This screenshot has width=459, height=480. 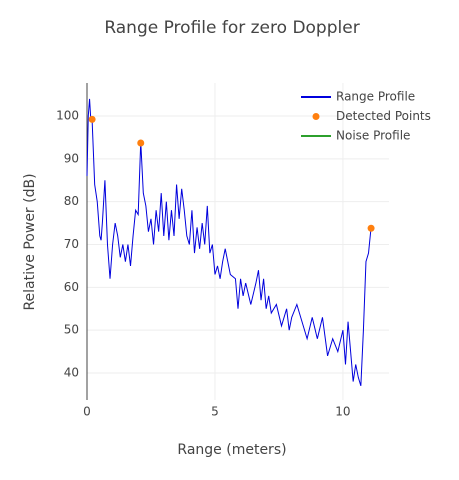 I want to click on y-tick-label: 90, so click(x=71, y=158).